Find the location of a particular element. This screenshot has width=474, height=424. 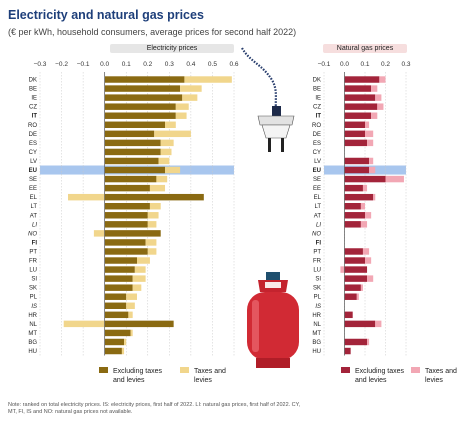

legend-gas-tax-swatch is located at coordinates (415, 370).